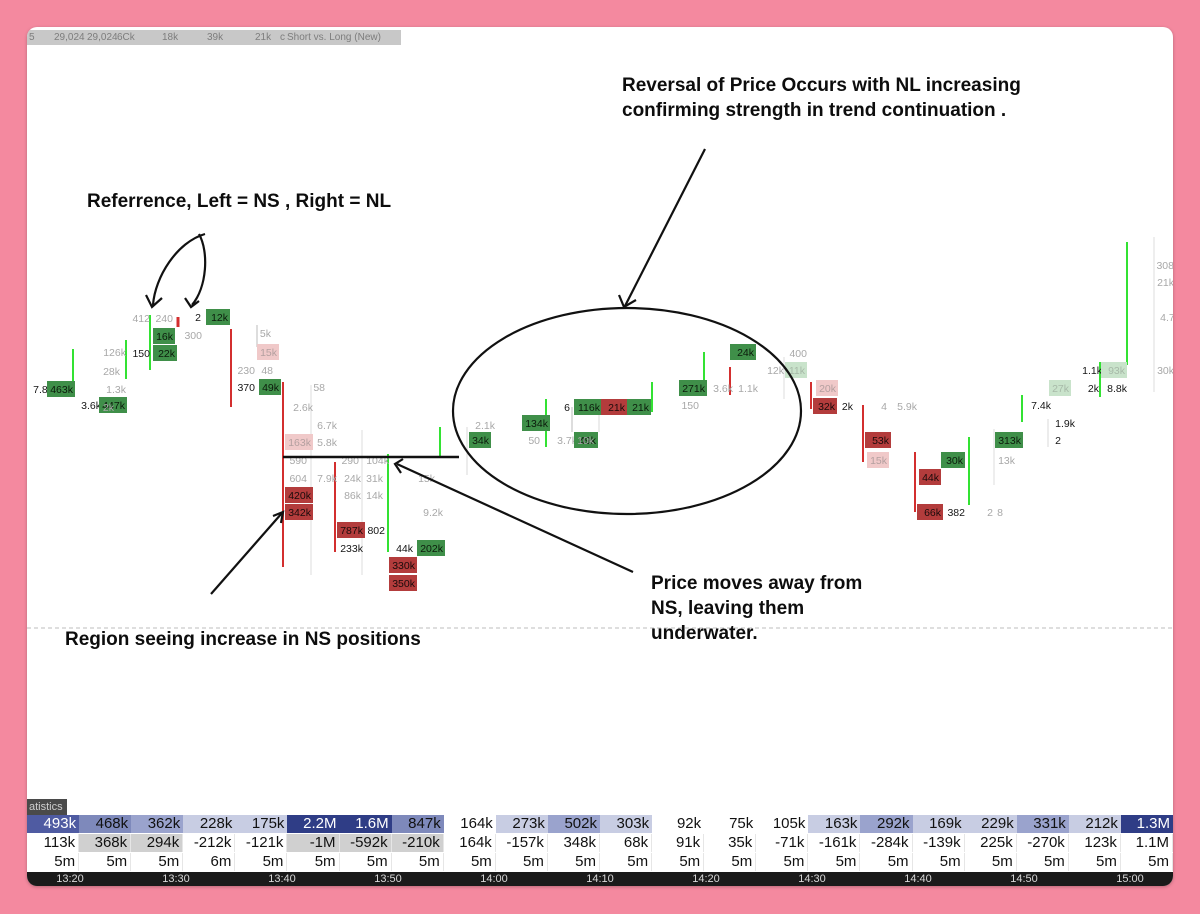  I want to click on stats-cell: 113k, so click(53, 843).